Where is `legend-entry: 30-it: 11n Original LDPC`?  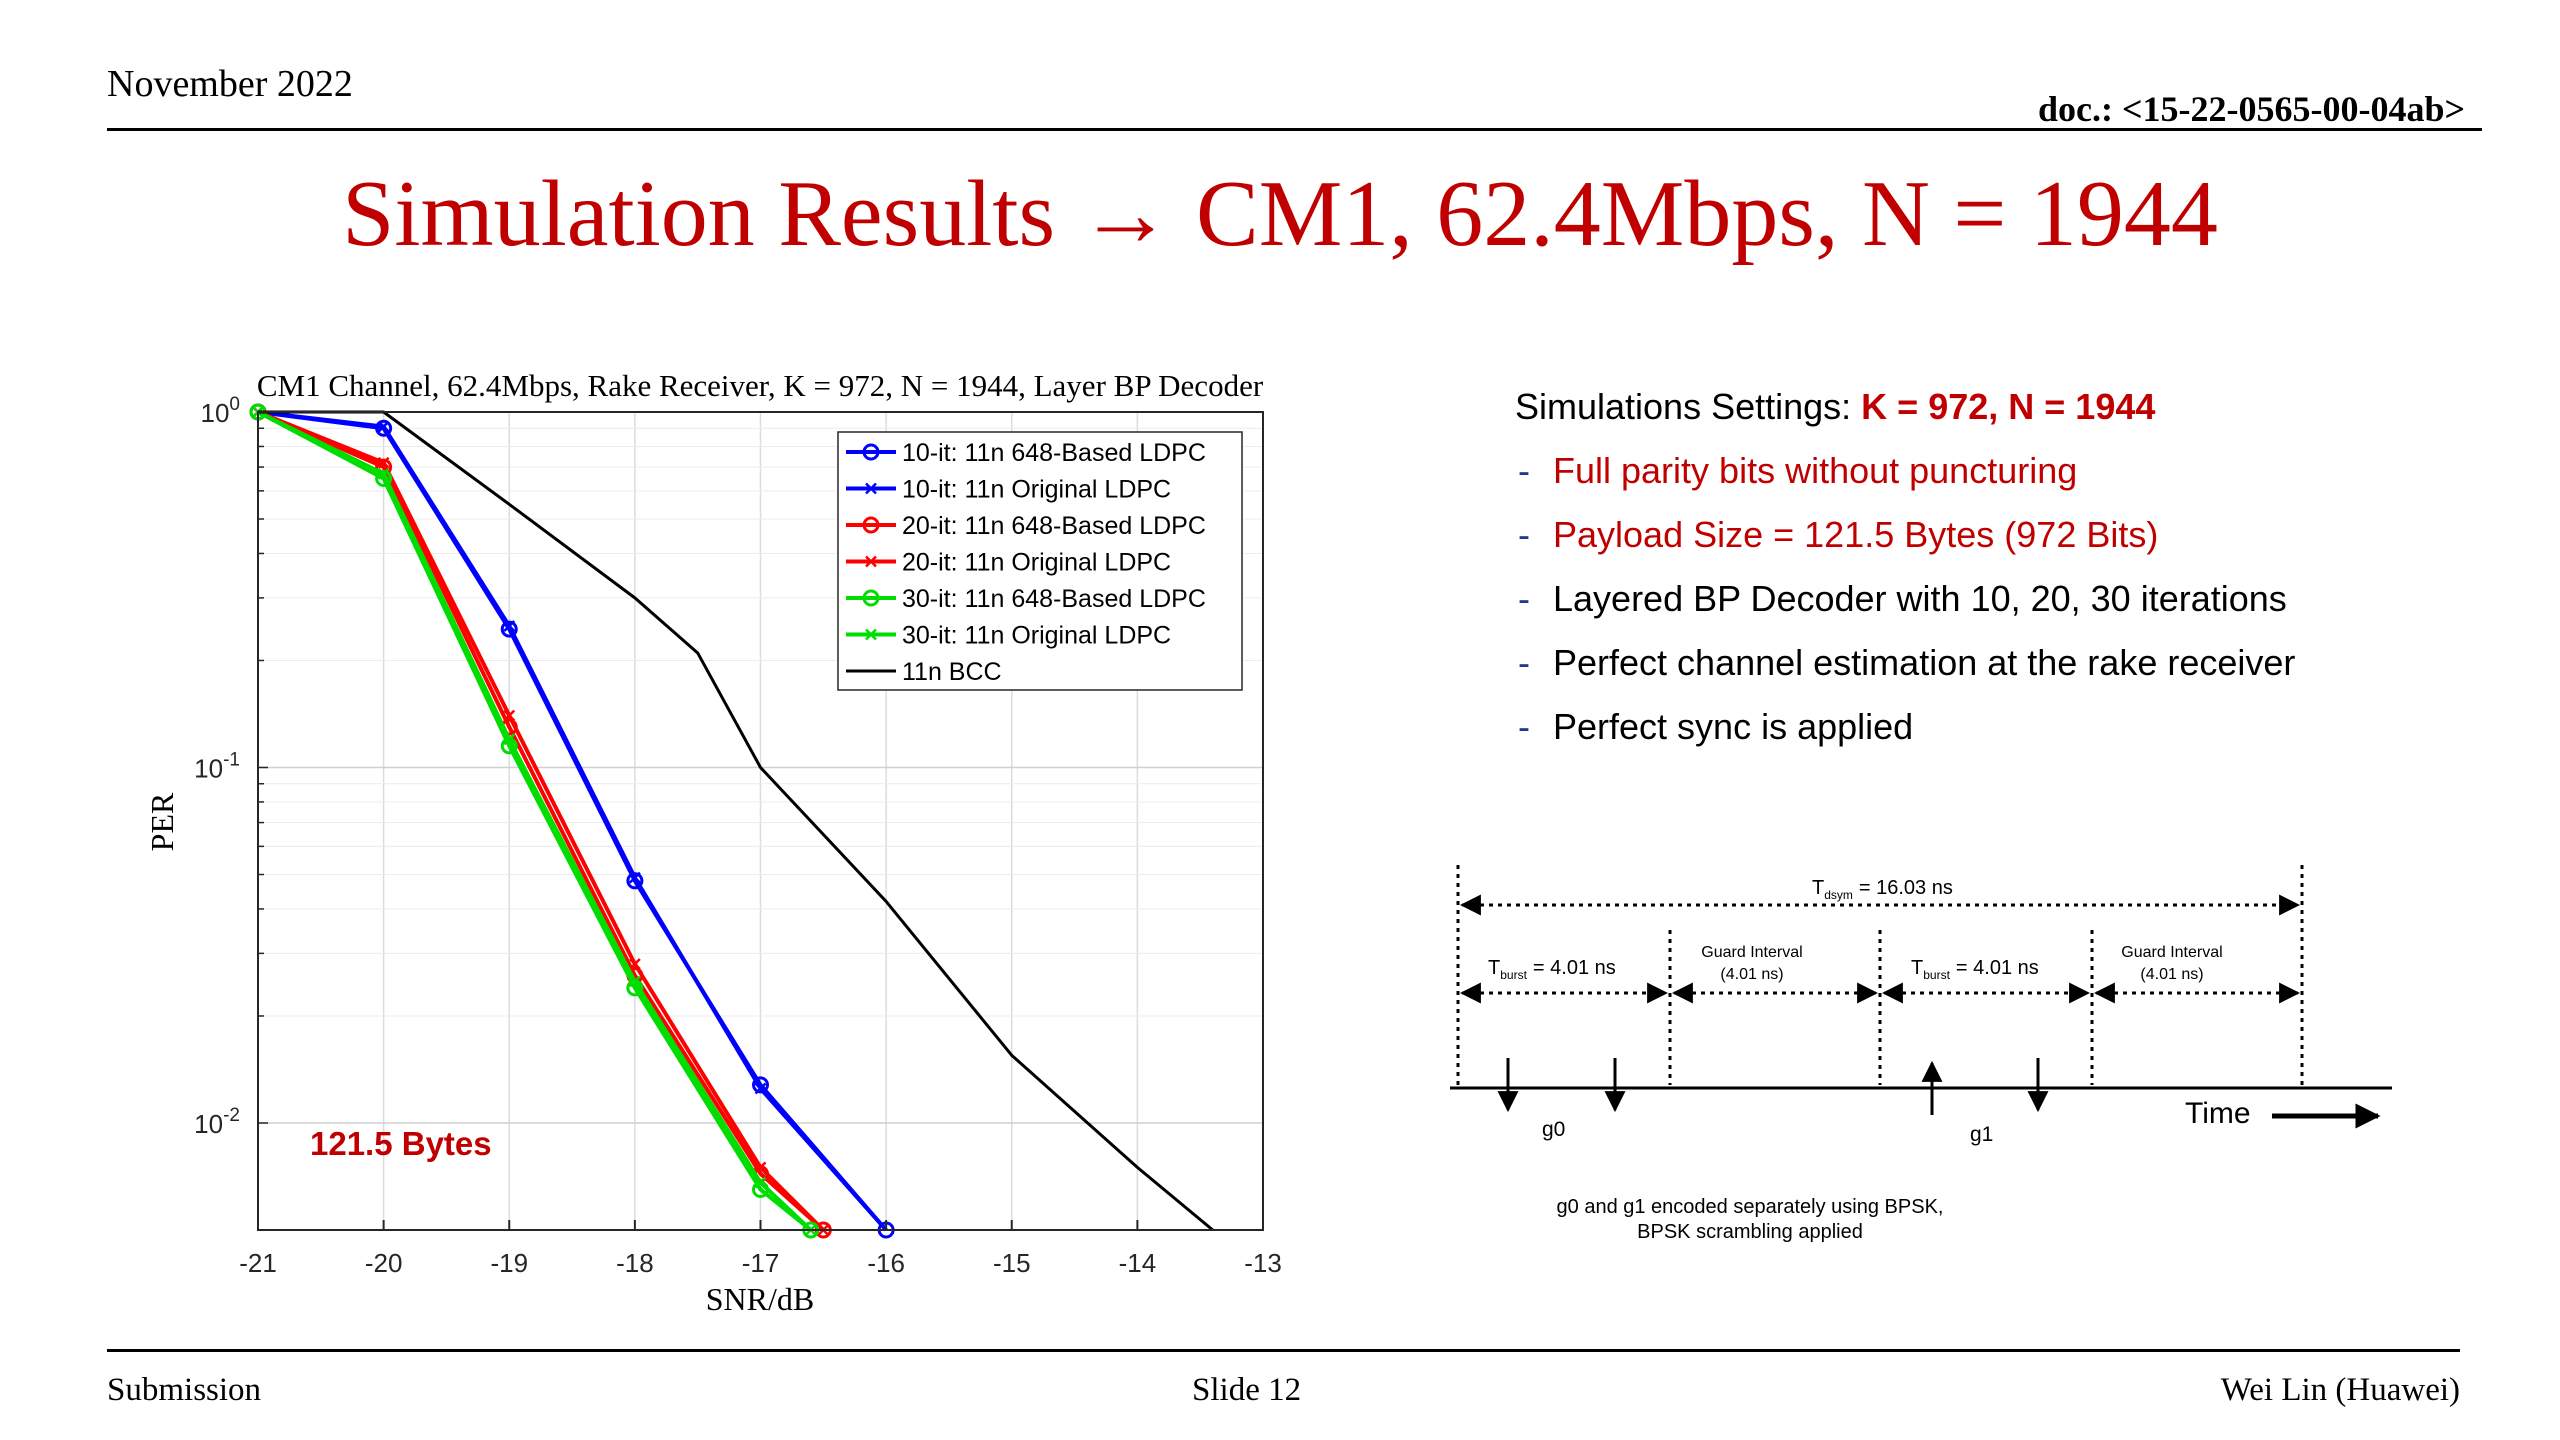 legend-entry: 30-it: 11n Original LDPC is located at coordinates (1036, 636).